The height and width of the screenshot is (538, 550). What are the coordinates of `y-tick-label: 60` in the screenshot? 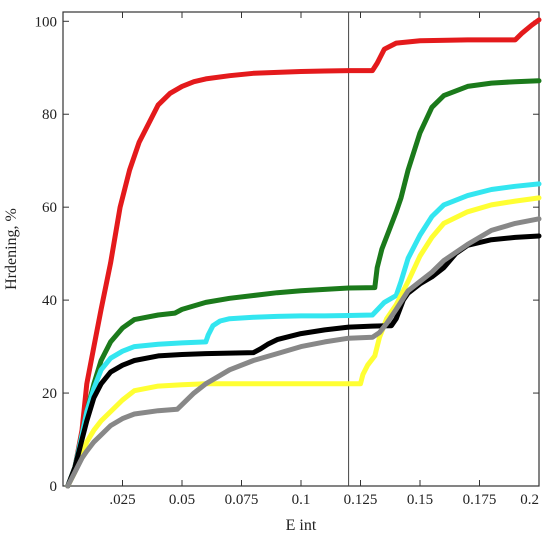 It's located at (49, 208).